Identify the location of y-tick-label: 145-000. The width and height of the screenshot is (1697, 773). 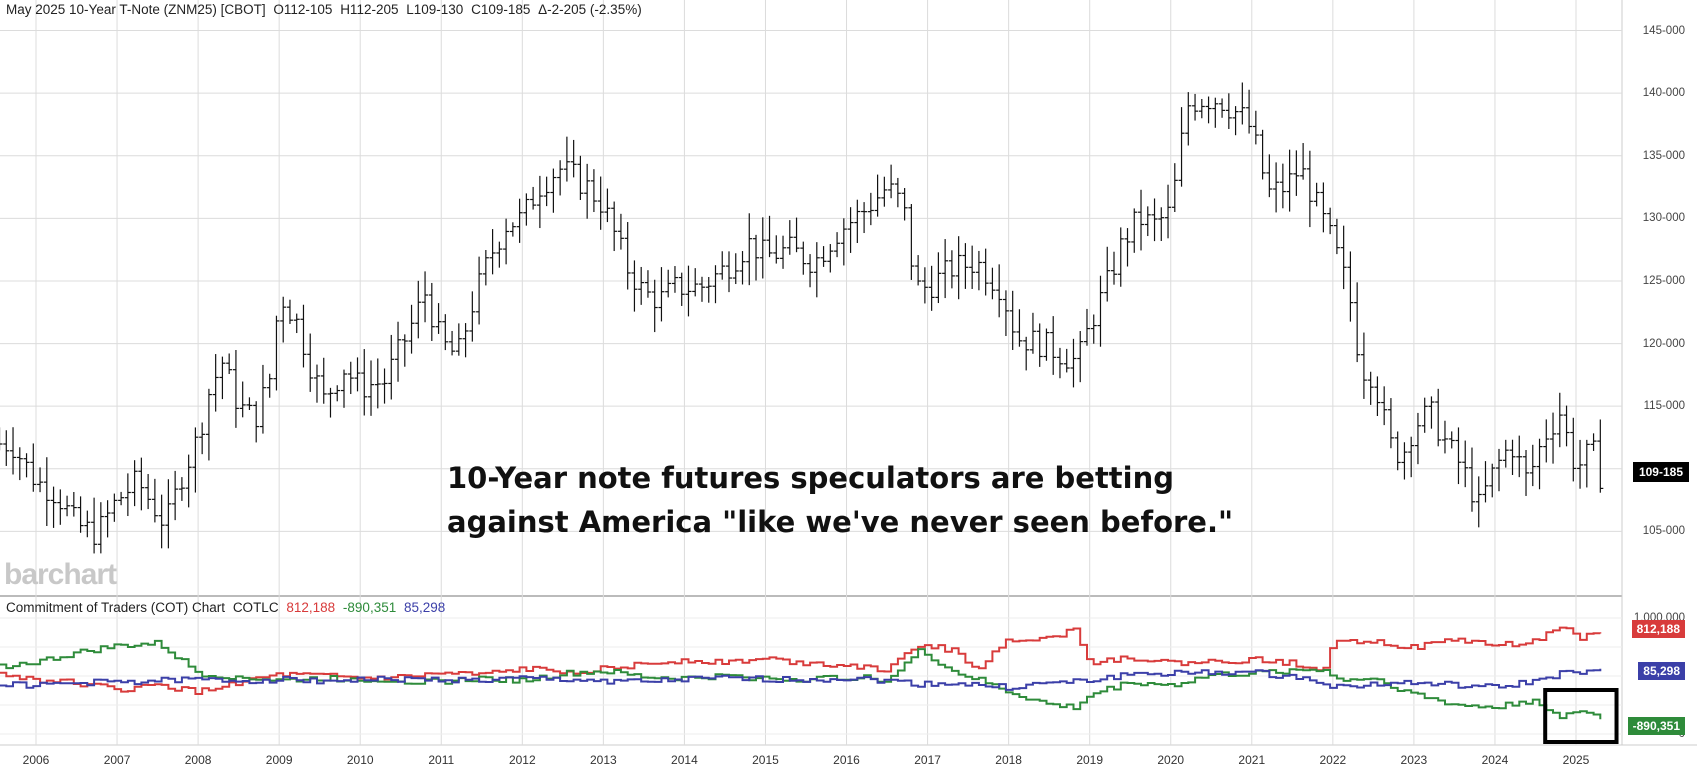
(1663, 30).